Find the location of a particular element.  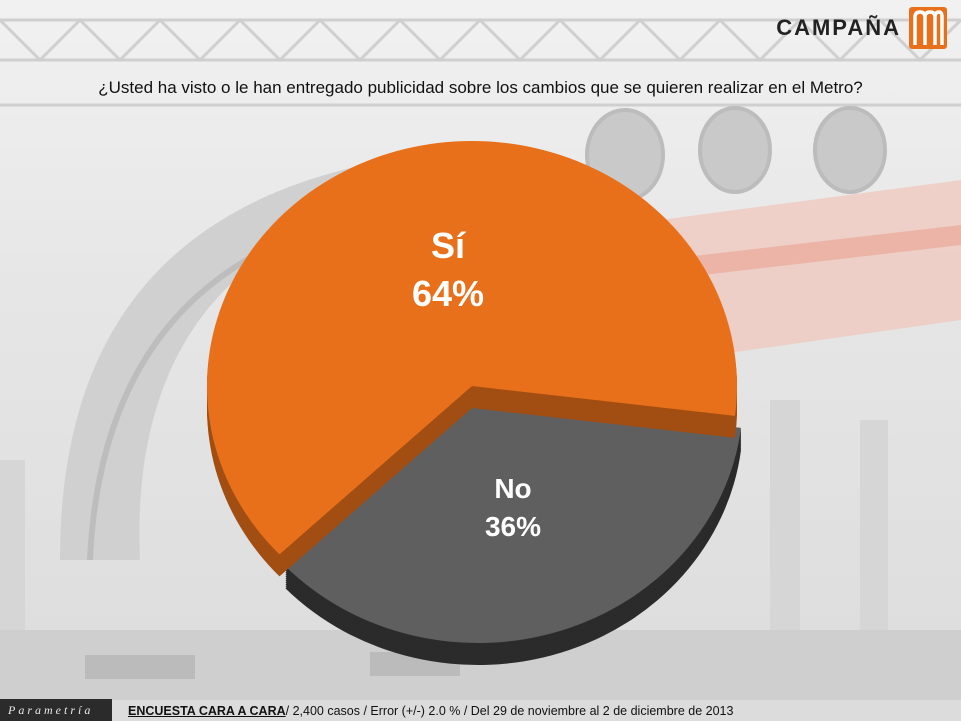

slice-label-si: Sí is located at coordinates (448, 245).